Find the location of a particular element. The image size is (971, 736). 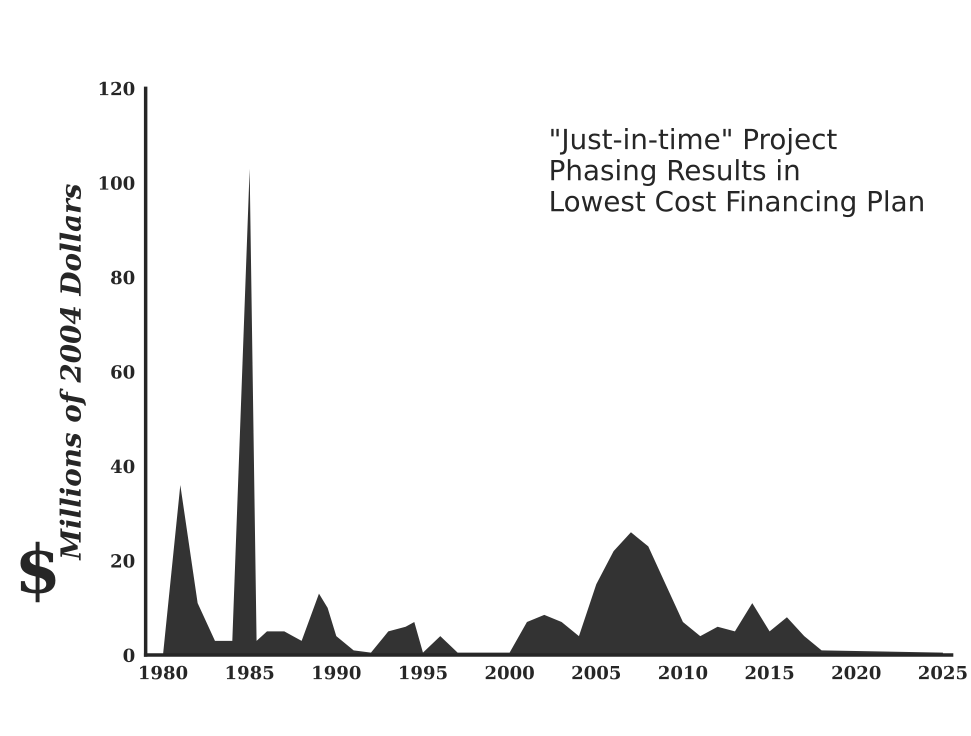

y-tick-label: 20 is located at coordinates (122, 561).